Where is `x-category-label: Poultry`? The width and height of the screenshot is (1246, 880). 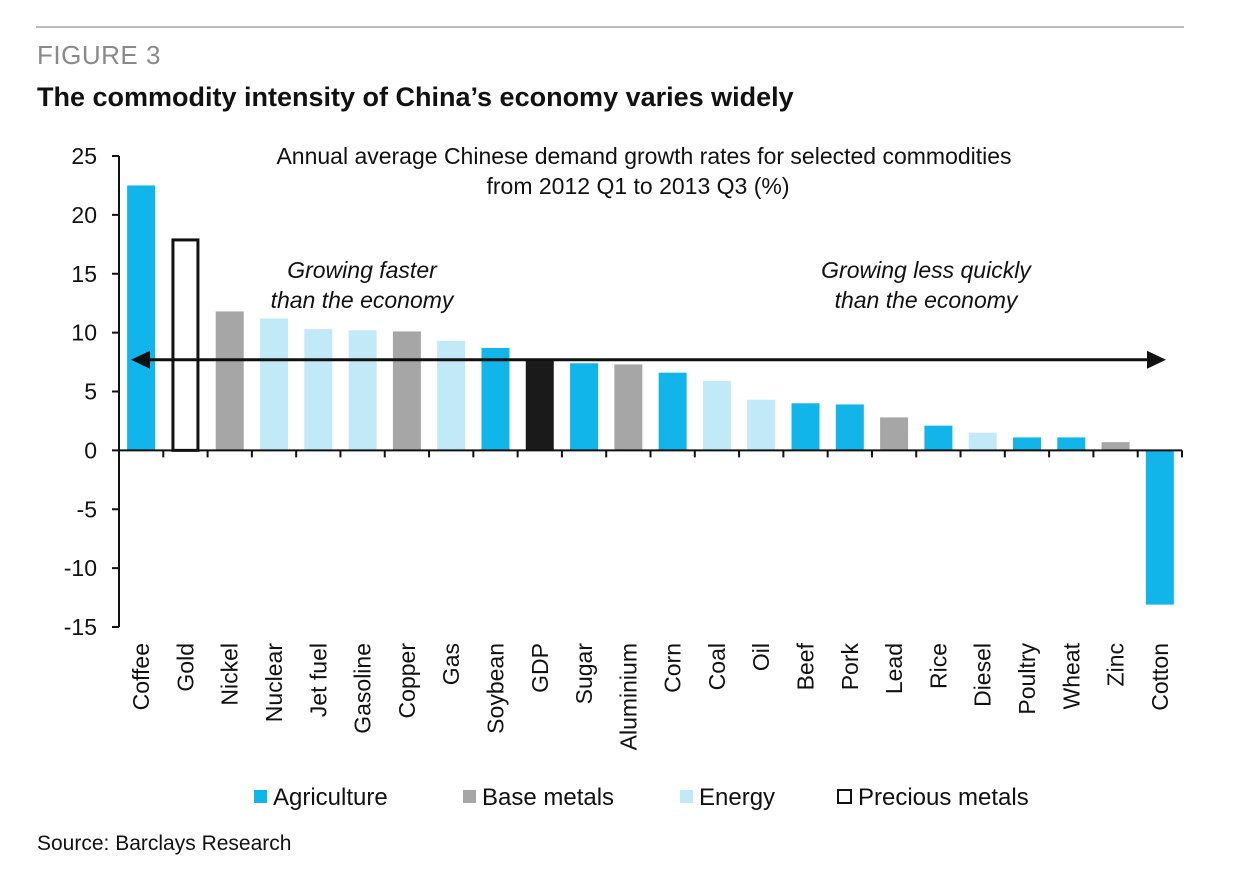
x-category-label: Poultry is located at coordinates (1027, 679).